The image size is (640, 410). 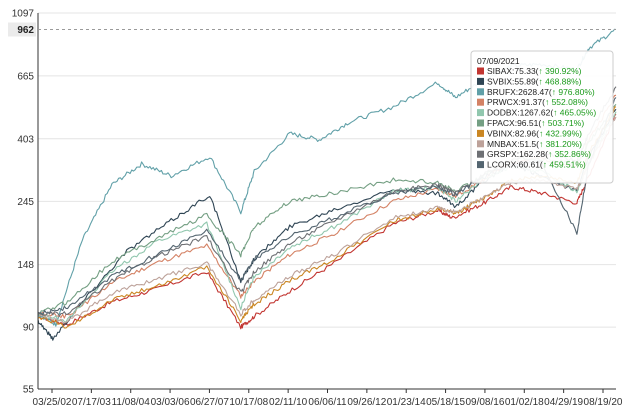 I want to click on tooltip-change: 976.80%), so click(x=575, y=92).